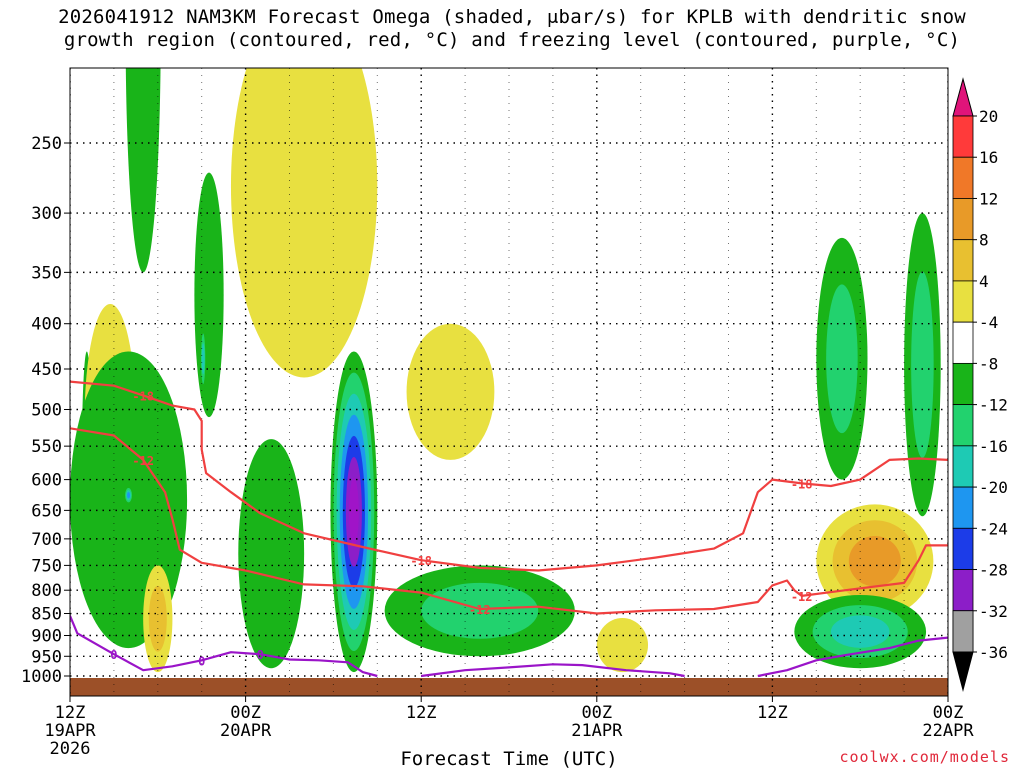  What do you see at coordinates (46, 325) in the screenshot?
I see `y-tick-label: 400` at bounding box center [46, 325].